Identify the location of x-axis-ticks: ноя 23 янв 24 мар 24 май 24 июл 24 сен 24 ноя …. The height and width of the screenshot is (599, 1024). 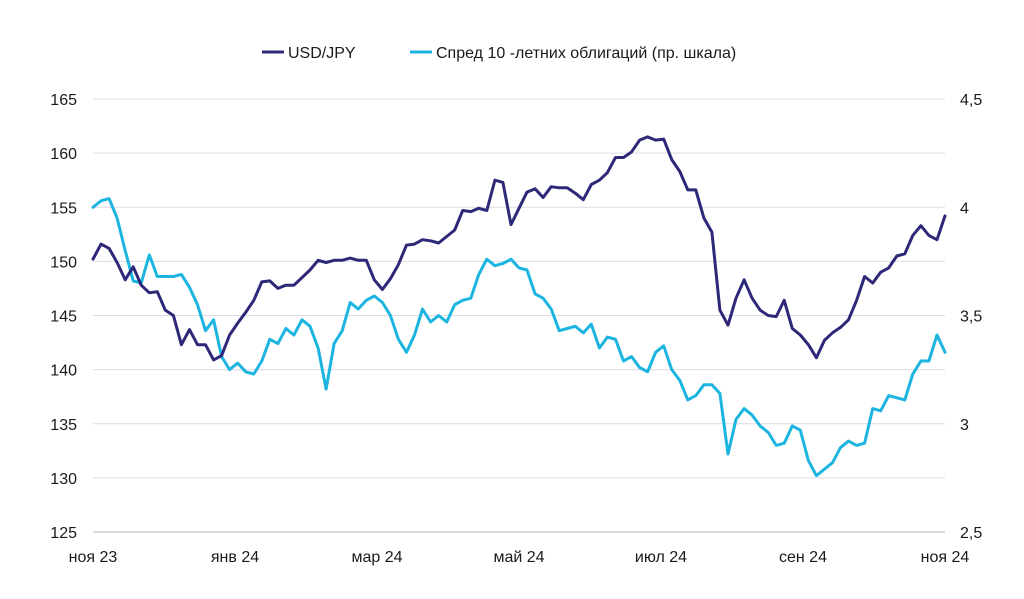
(519, 557).